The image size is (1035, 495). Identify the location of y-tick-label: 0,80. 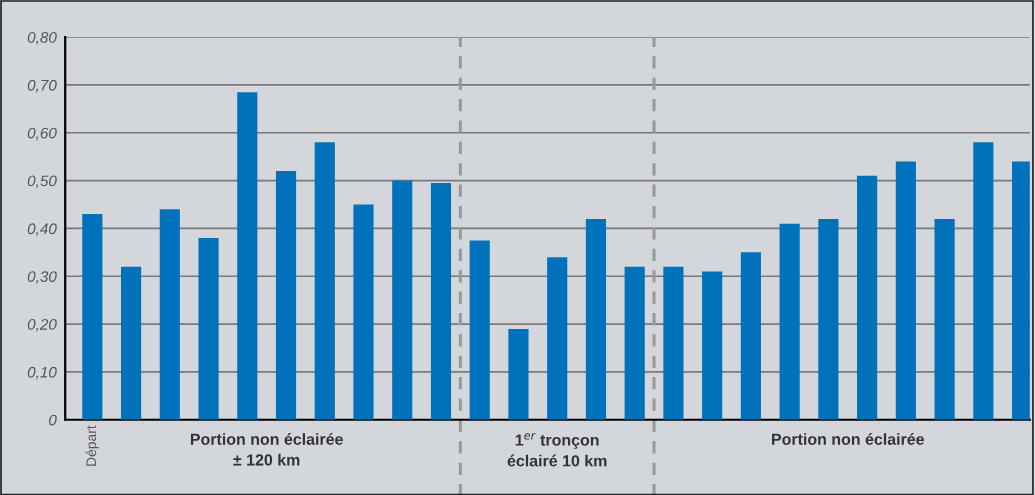
(42, 38).